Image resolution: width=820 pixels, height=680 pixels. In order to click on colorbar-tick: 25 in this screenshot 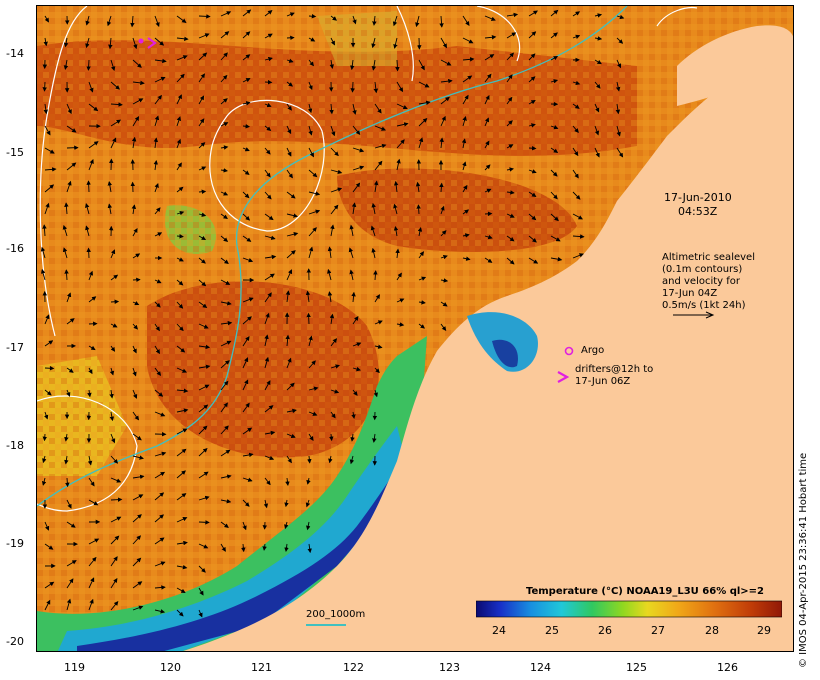, I will do `click(552, 630)`.